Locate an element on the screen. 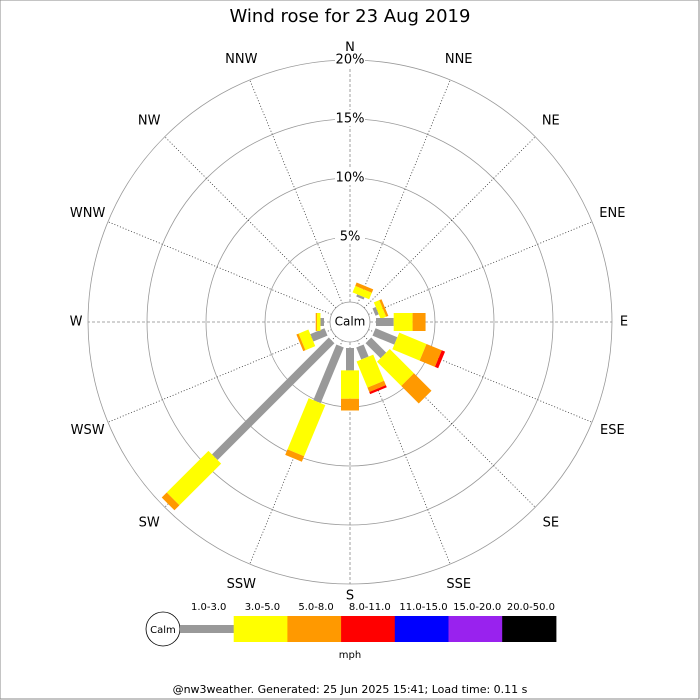 This screenshot has width=700, height=700. direction-label: NNE is located at coordinates (459, 59).